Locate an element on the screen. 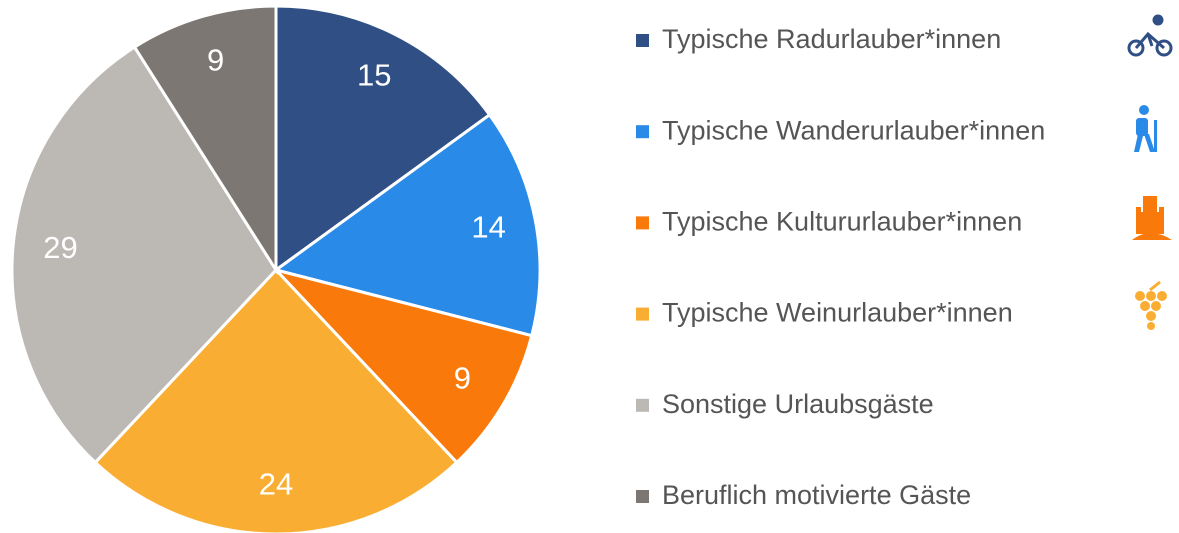 This screenshot has width=1179, height=533. data-label: 14 is located at coordinates (488, 227).